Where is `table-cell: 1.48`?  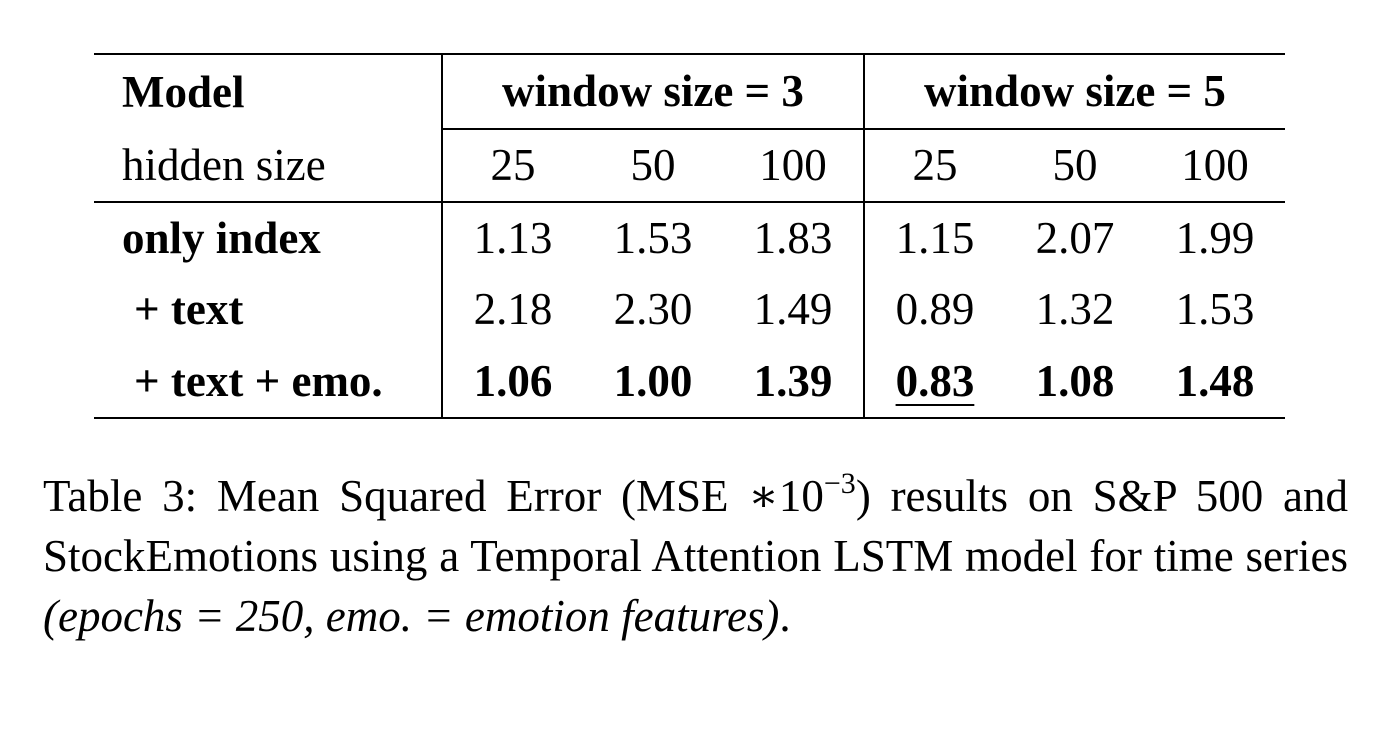
table-cell: 1.48 is located at coordinates (1214, 382).